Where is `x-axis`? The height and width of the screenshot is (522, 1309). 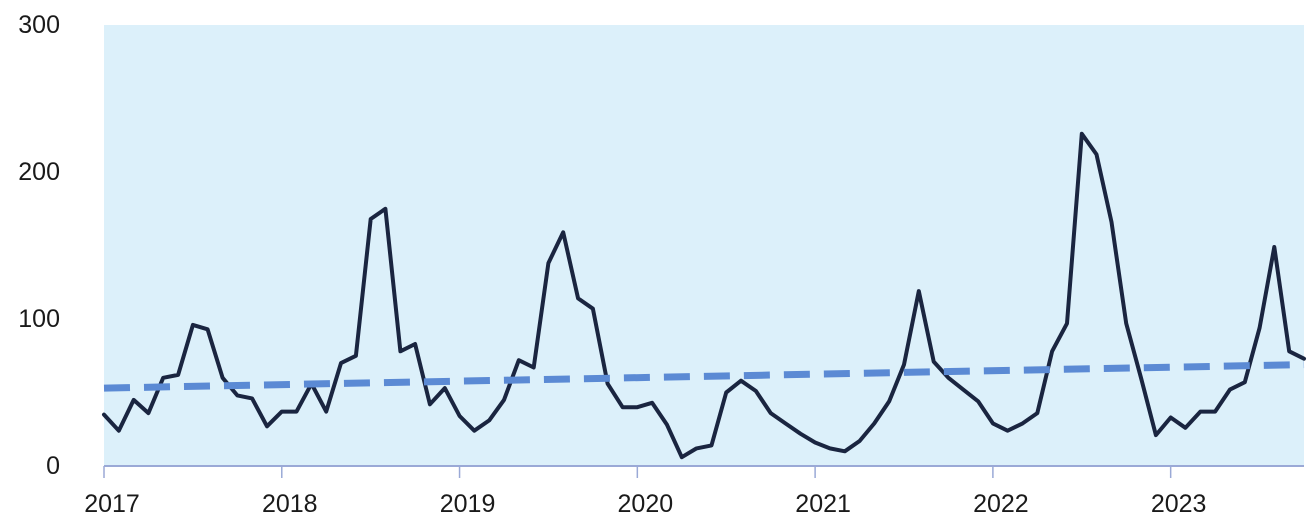 x-axis is located at coordinates (703, 471).